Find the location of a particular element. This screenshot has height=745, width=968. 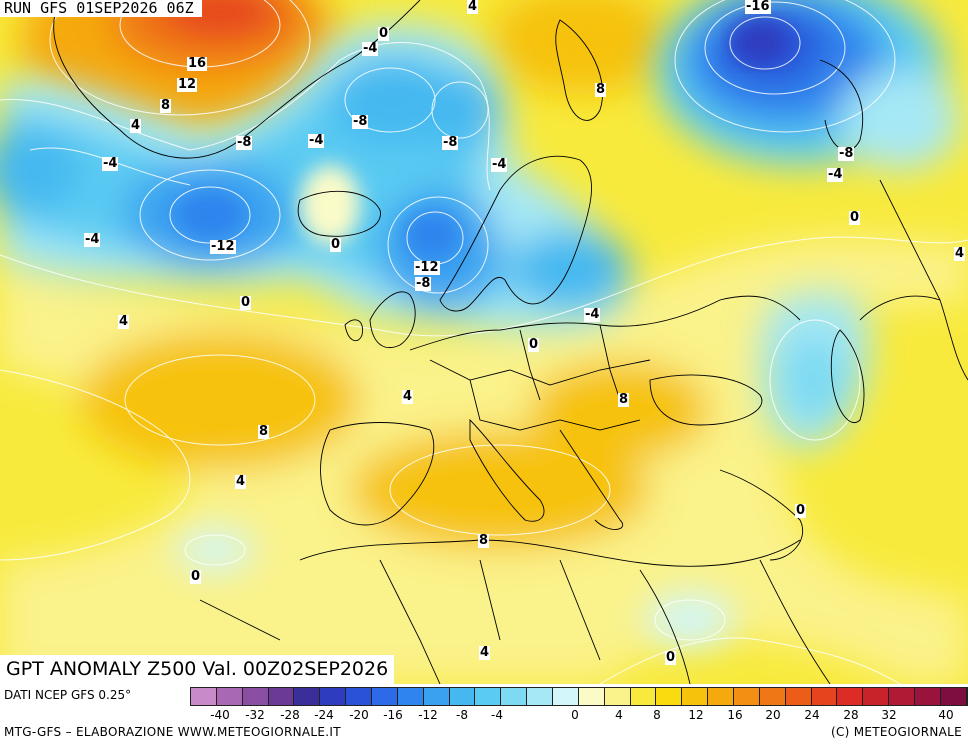

colorbar-tick-label: 24 is located at coordinates (812, 715).